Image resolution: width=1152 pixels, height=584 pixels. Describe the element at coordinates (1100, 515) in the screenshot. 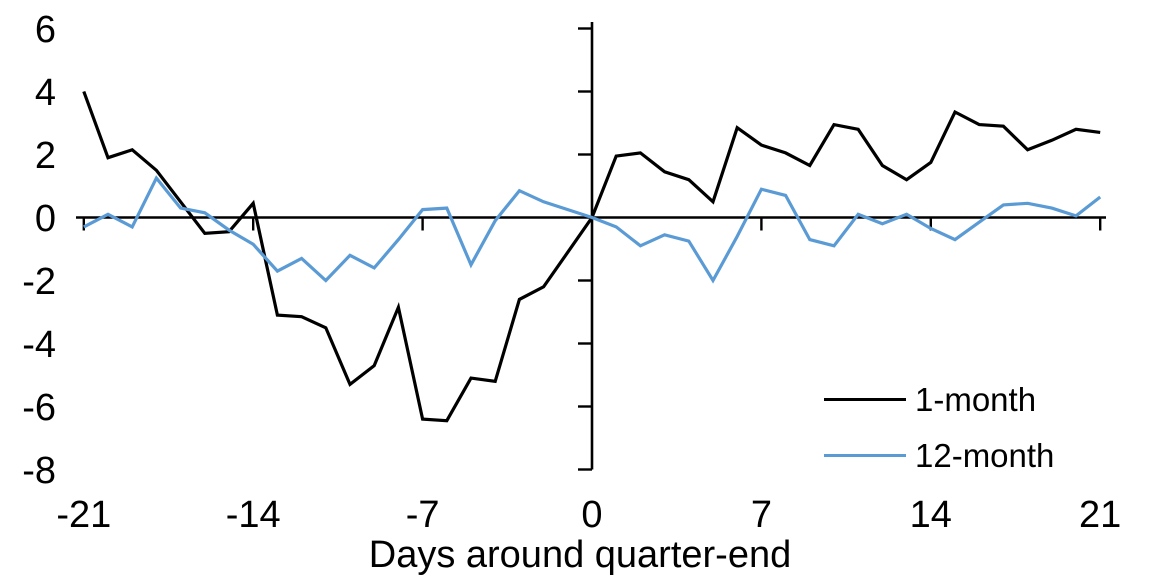

I see `x-tick-label: 21` at that location.